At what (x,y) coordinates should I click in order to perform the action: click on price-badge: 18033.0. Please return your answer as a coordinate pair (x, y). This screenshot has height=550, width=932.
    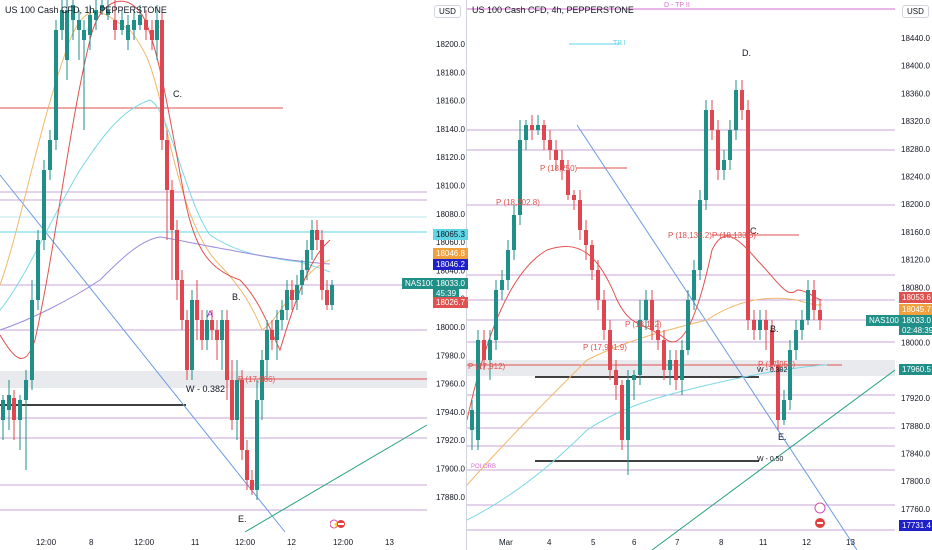
    Looking at the image, I should click on (450, 283).